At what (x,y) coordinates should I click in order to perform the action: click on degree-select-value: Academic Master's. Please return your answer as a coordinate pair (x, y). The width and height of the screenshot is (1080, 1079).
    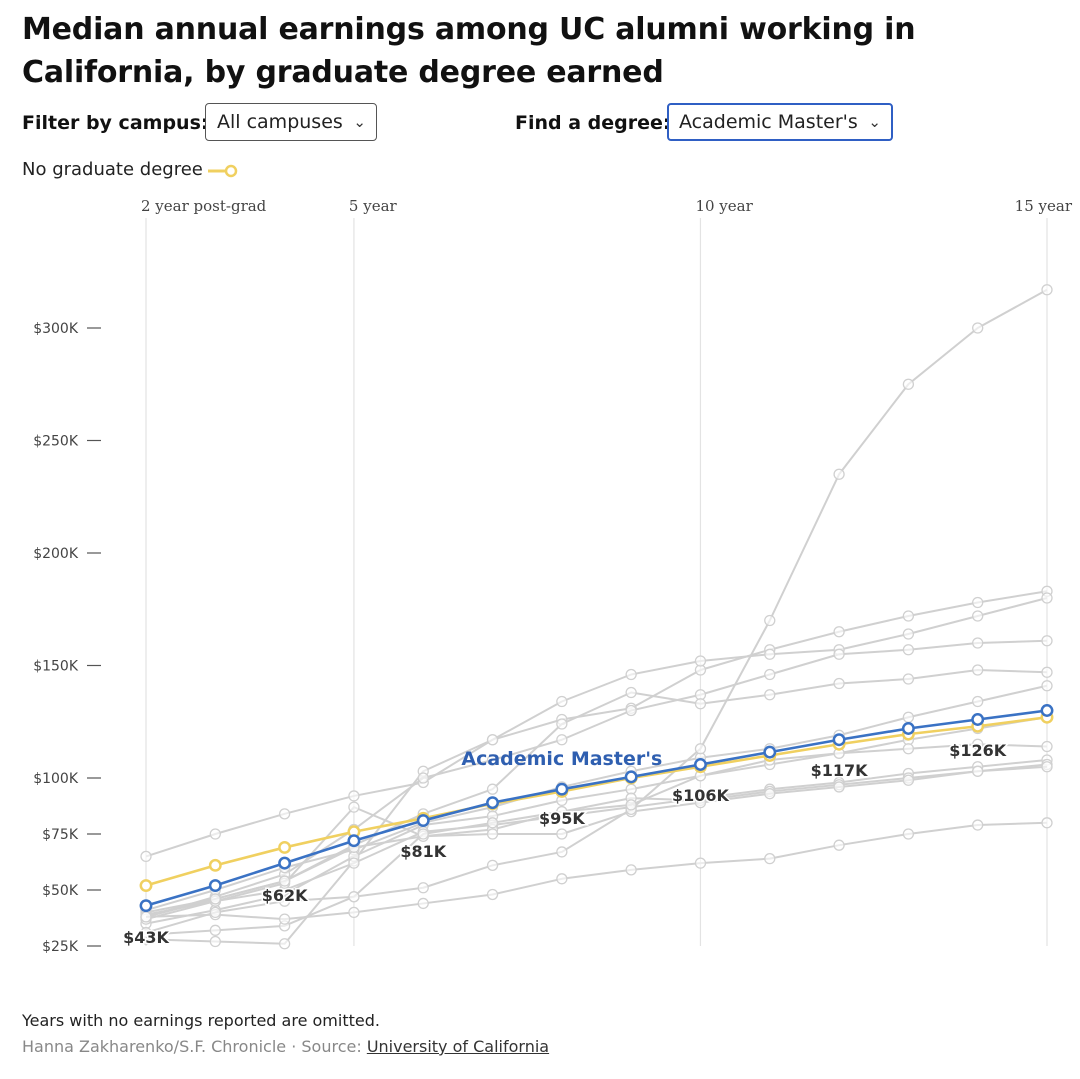
    Looking at the image, I should click on (768, 122).